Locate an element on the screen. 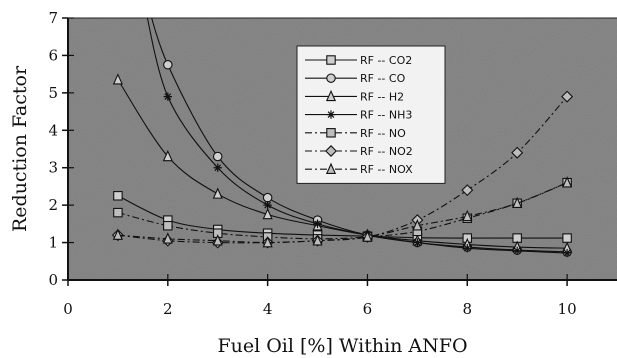 This screenshot has width=617, height=358. legend-label: RF -- NO2 is located at coordinates (386, 151).